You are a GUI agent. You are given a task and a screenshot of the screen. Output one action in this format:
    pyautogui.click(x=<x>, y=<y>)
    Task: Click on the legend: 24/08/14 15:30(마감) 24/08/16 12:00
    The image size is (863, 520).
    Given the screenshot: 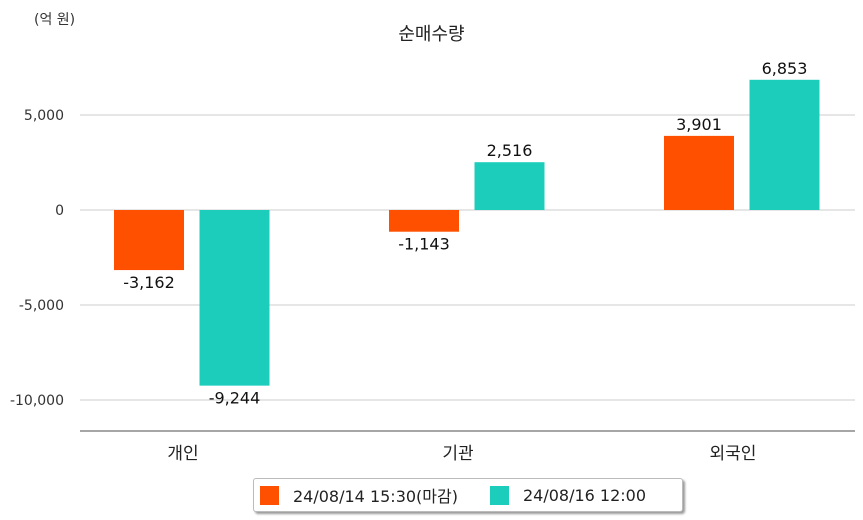 What is the action you would take?
    pyautogui.click(x=468, y=495)
    